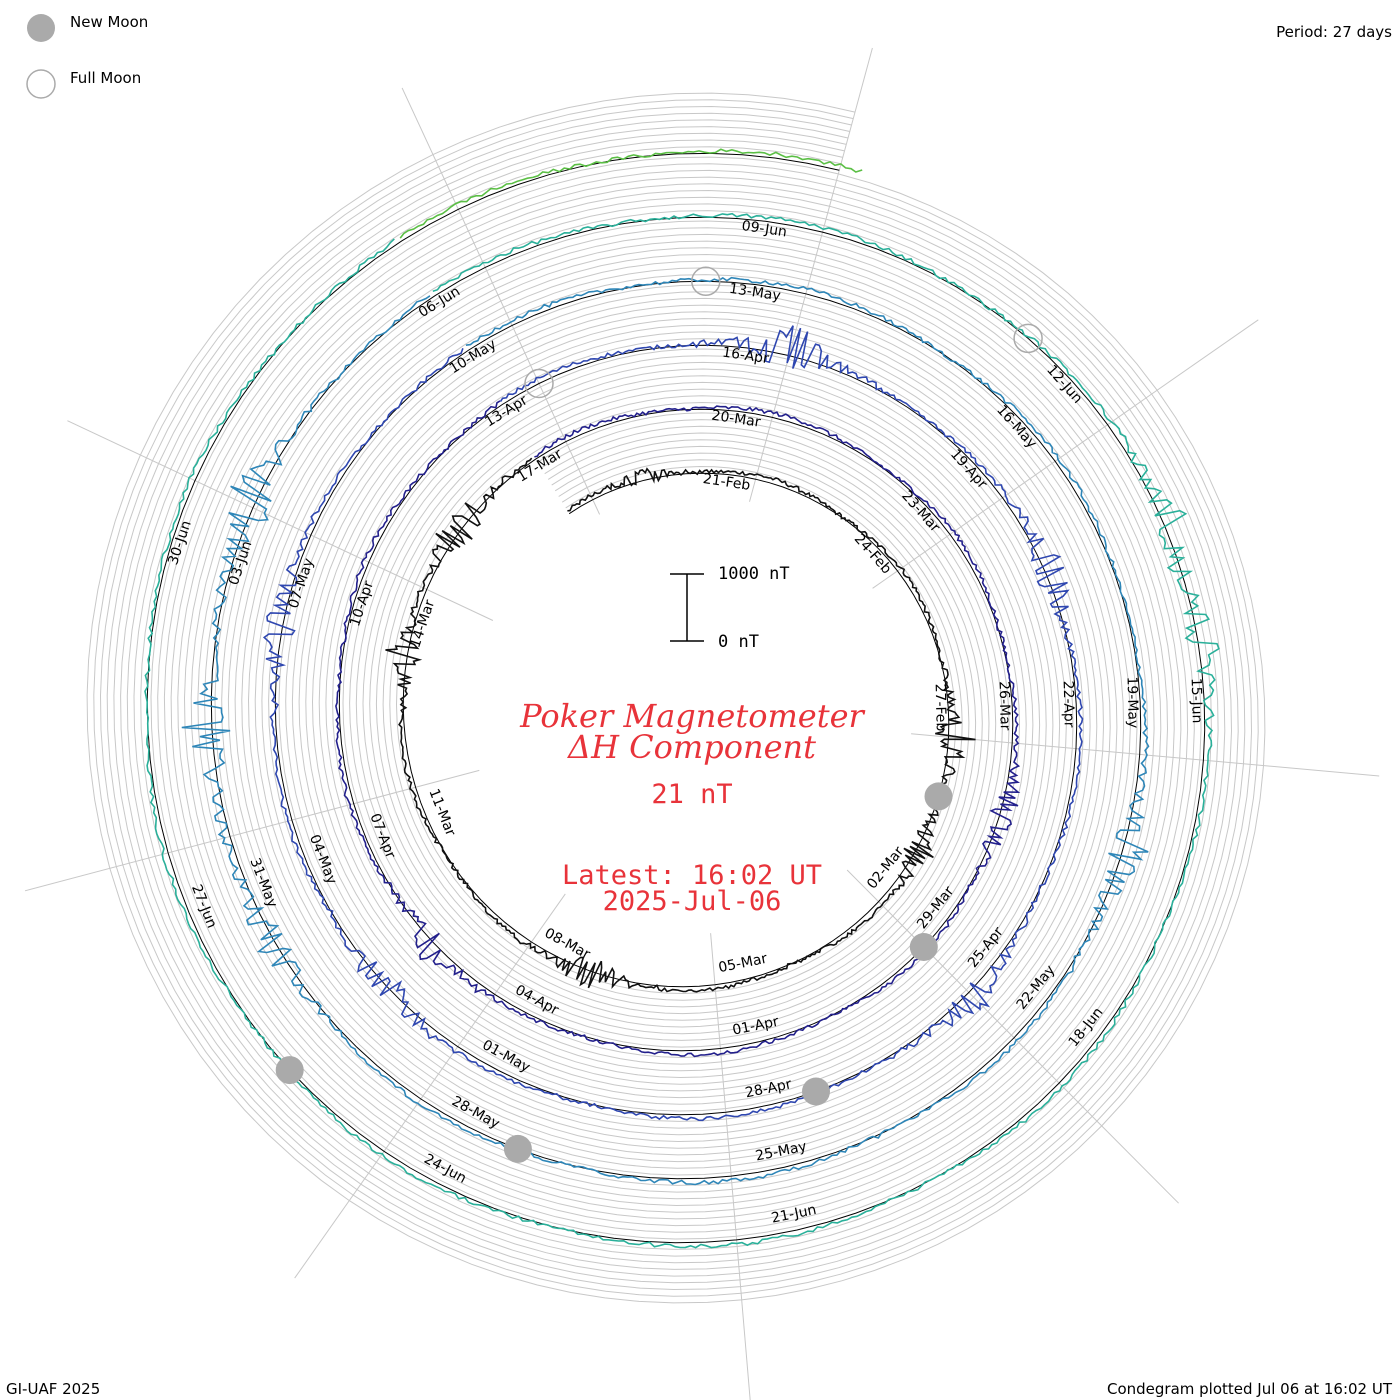 The height and width of the screenshot is (1400, 1400). What do you see at coordinates (382, 836) in the screenshot?
I see `date-label: 07-Apr` at bounding box center [382, 836].